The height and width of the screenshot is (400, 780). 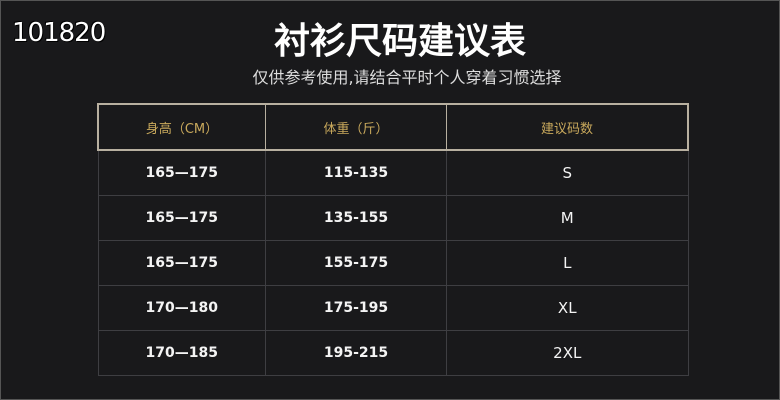 What do you see at coordinates (356, 353) in the screenshot?
I see `weight-cell: 195-215` at bounding box center [356, 353].